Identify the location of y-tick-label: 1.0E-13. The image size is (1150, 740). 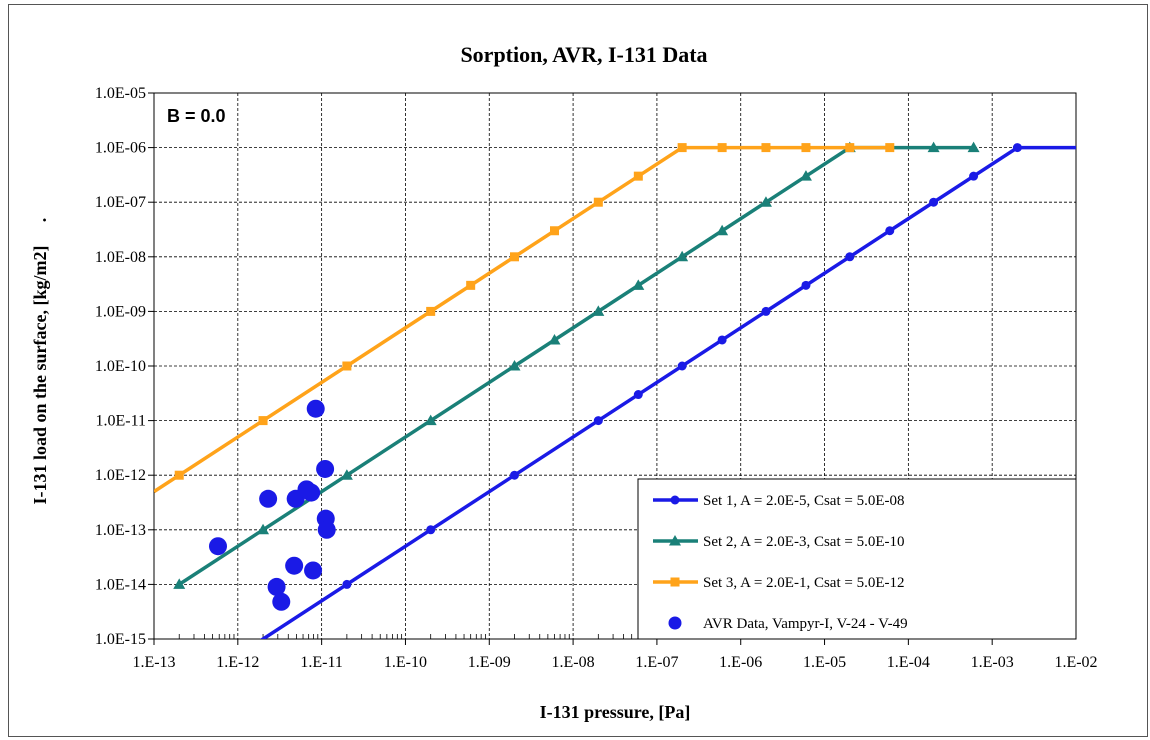
(120, 530).